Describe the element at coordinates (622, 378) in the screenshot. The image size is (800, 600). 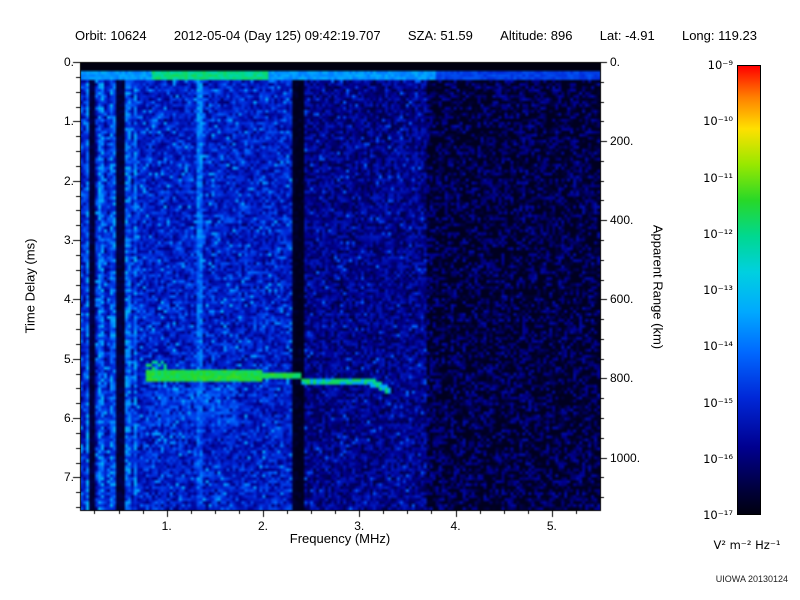
I see `y-tick-label-right: 800.` at that location.